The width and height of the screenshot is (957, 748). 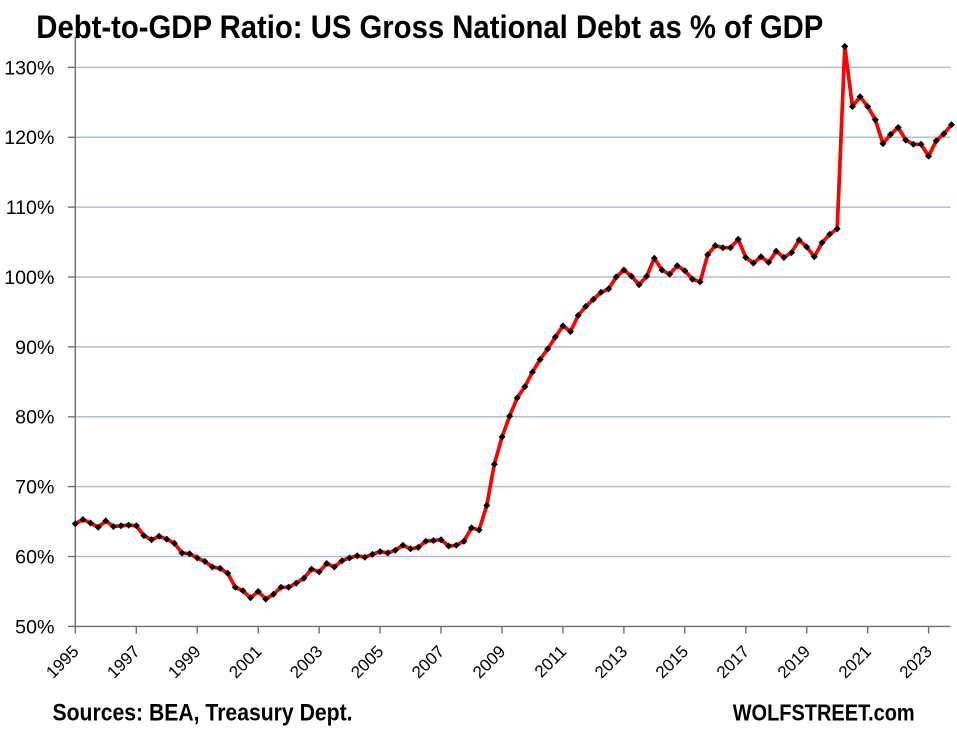 I want to click on svg-text: 100%, so click(x=29, y=278).